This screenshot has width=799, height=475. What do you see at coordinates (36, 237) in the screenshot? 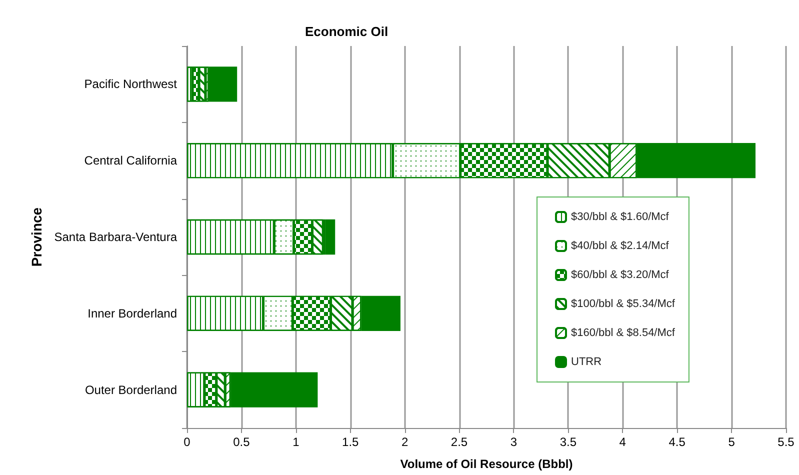
I see `y-axis-title: Province` at bounding box center [36, 237].